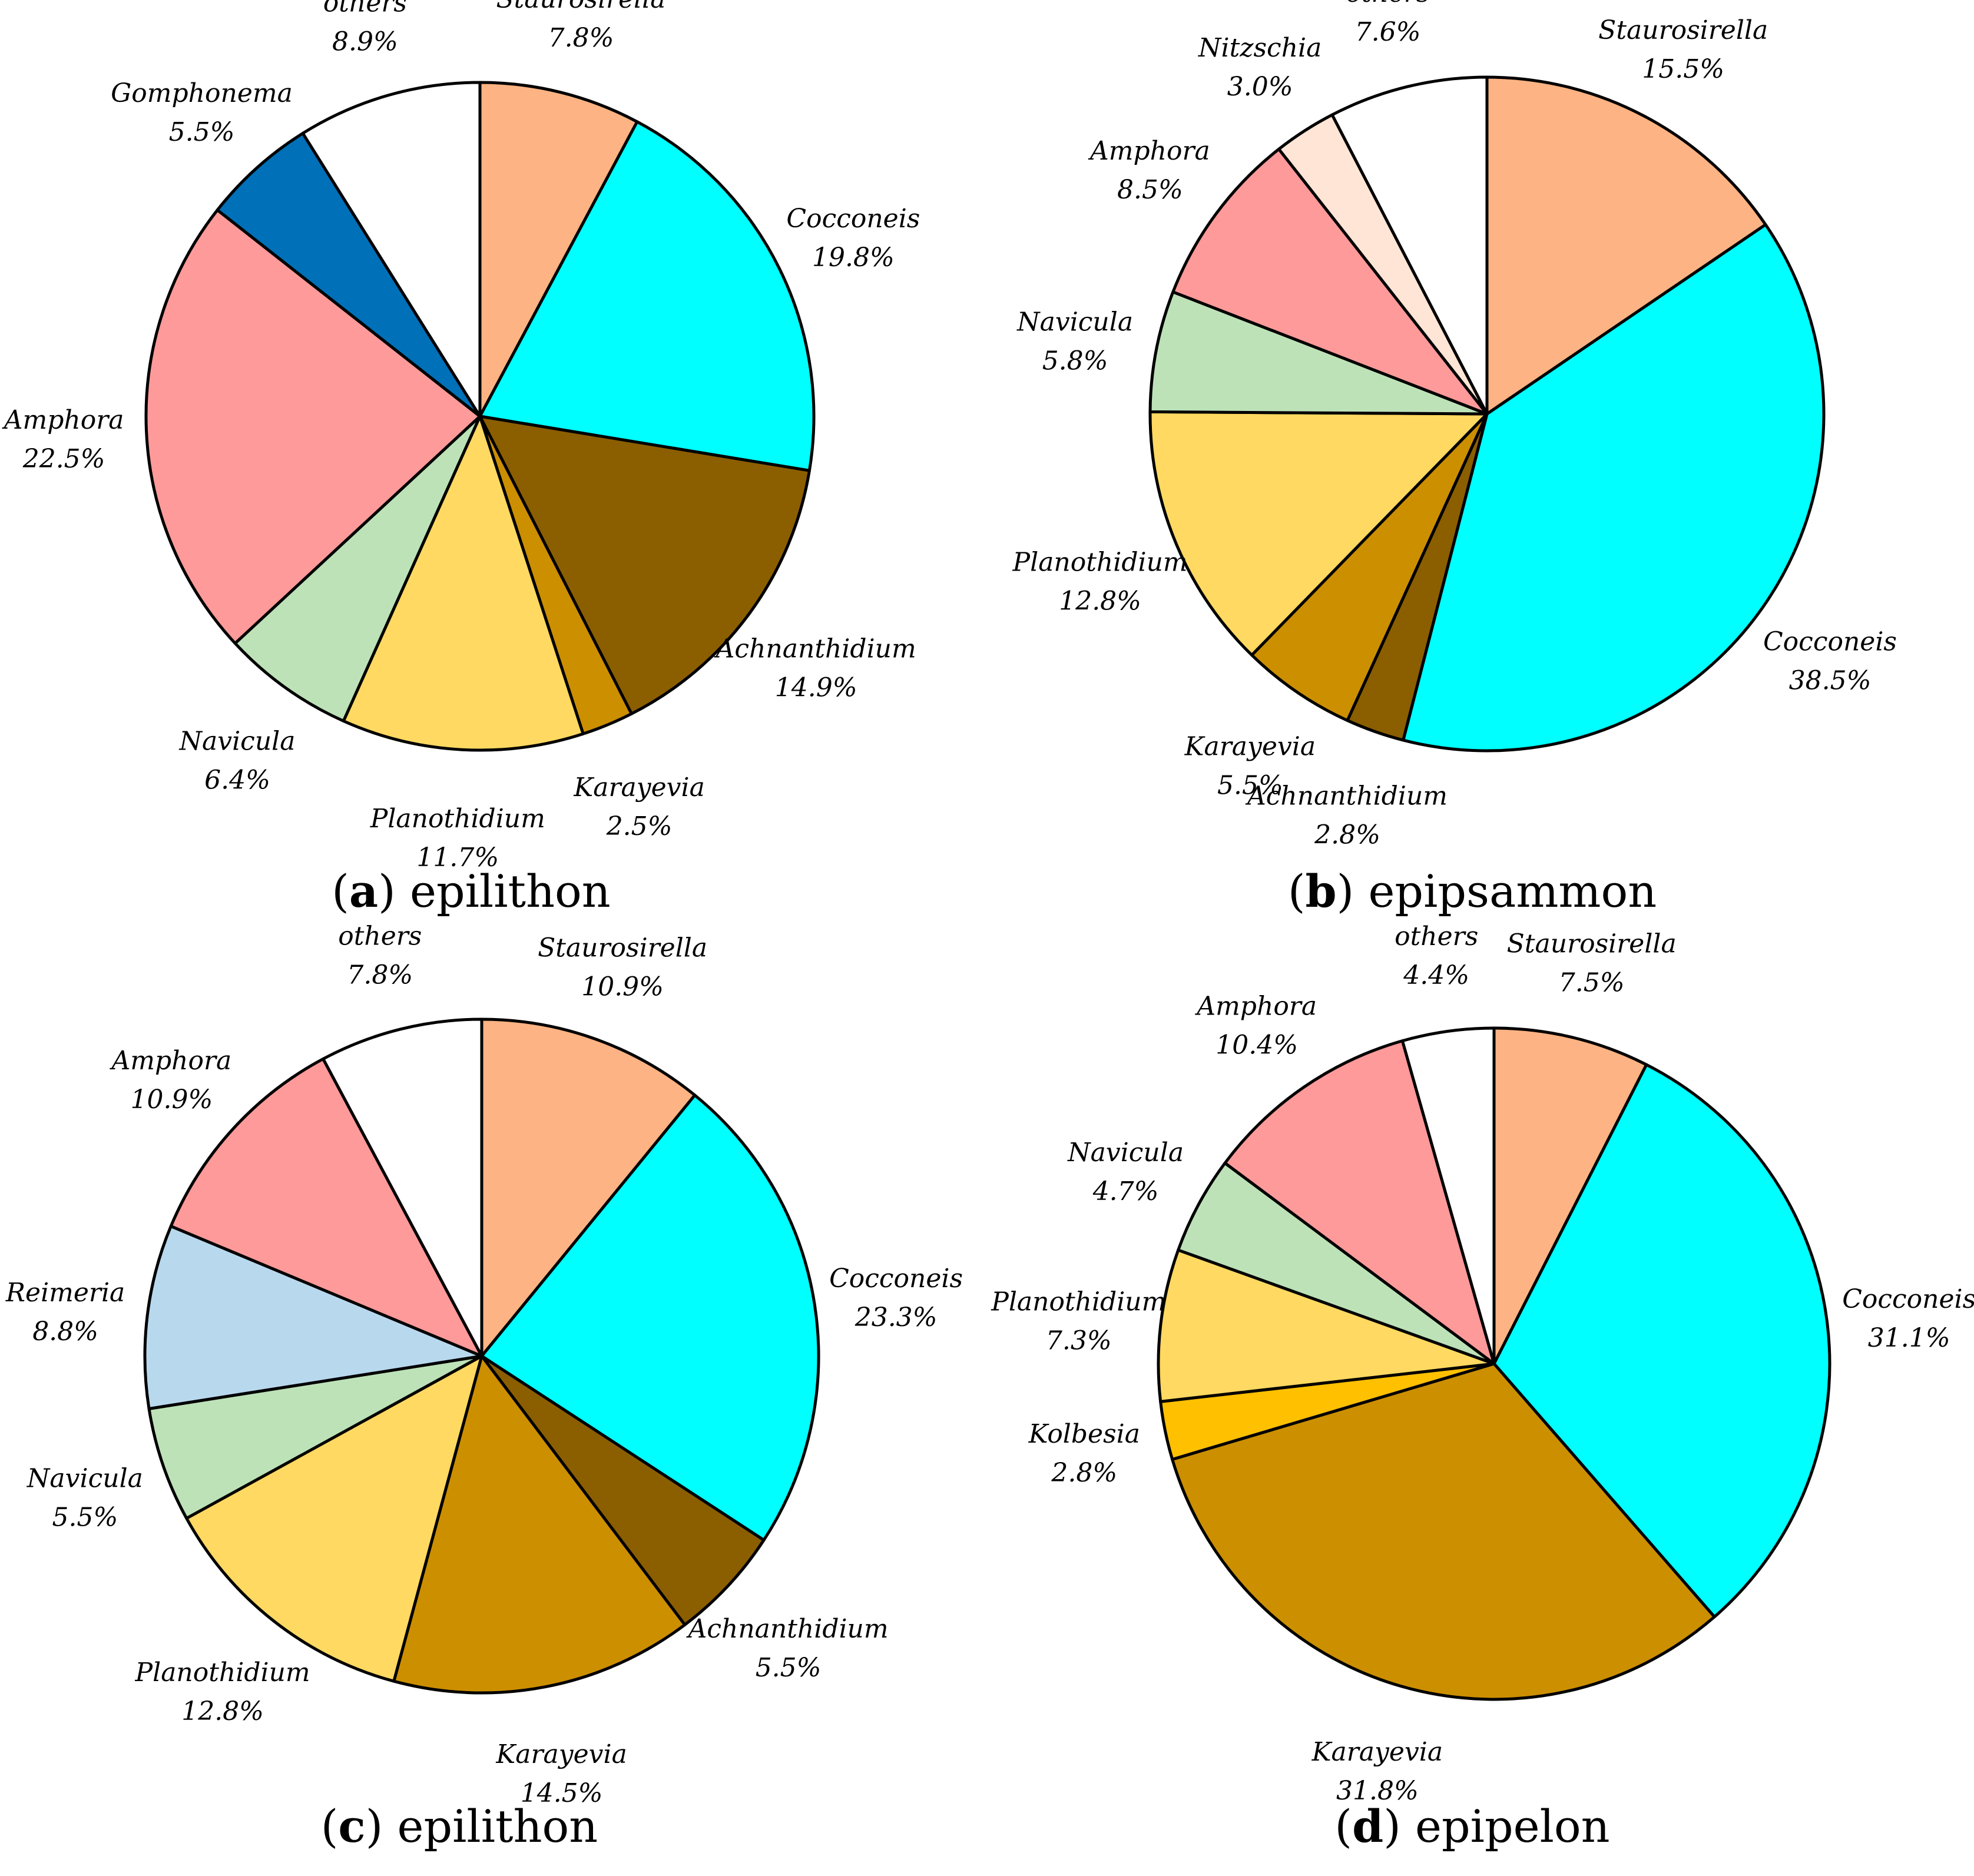  What do you see at coordinates (1125, 1192) in the screenshot?
I see `slice-percent-navicula: 4.7%` at bounding box center [1125, 1192].